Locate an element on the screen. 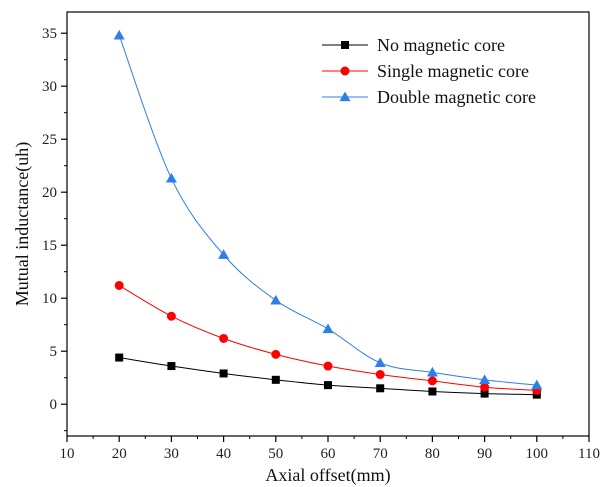 This screenshot has width=603, height=487. y-tick-label: 0 is located at coordinates (54, 405).